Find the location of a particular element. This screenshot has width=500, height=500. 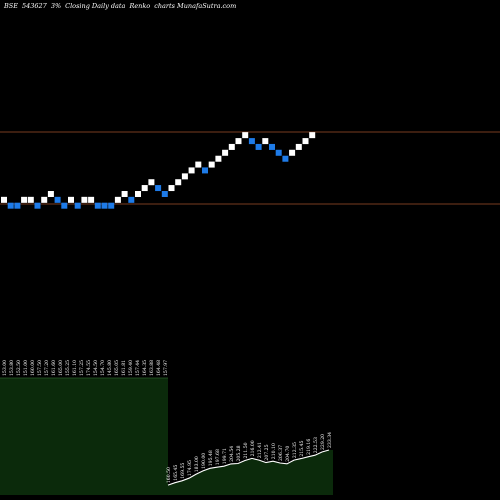

value-label: 195.48 is located at coordinates (211, 458).